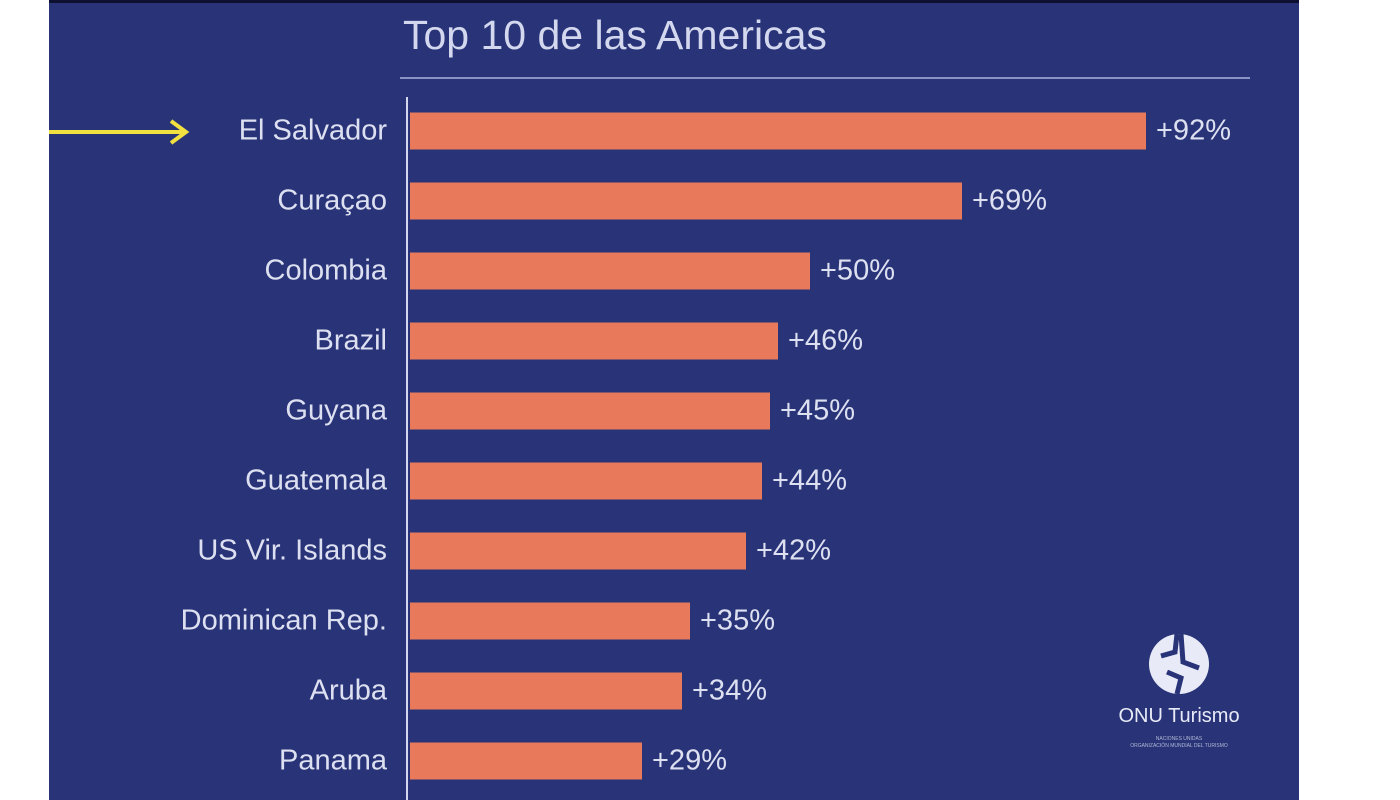 The height and width of the screenshot is (800, 1400). I want to click on category-label: US Vir. Islands, so click(292, 550).